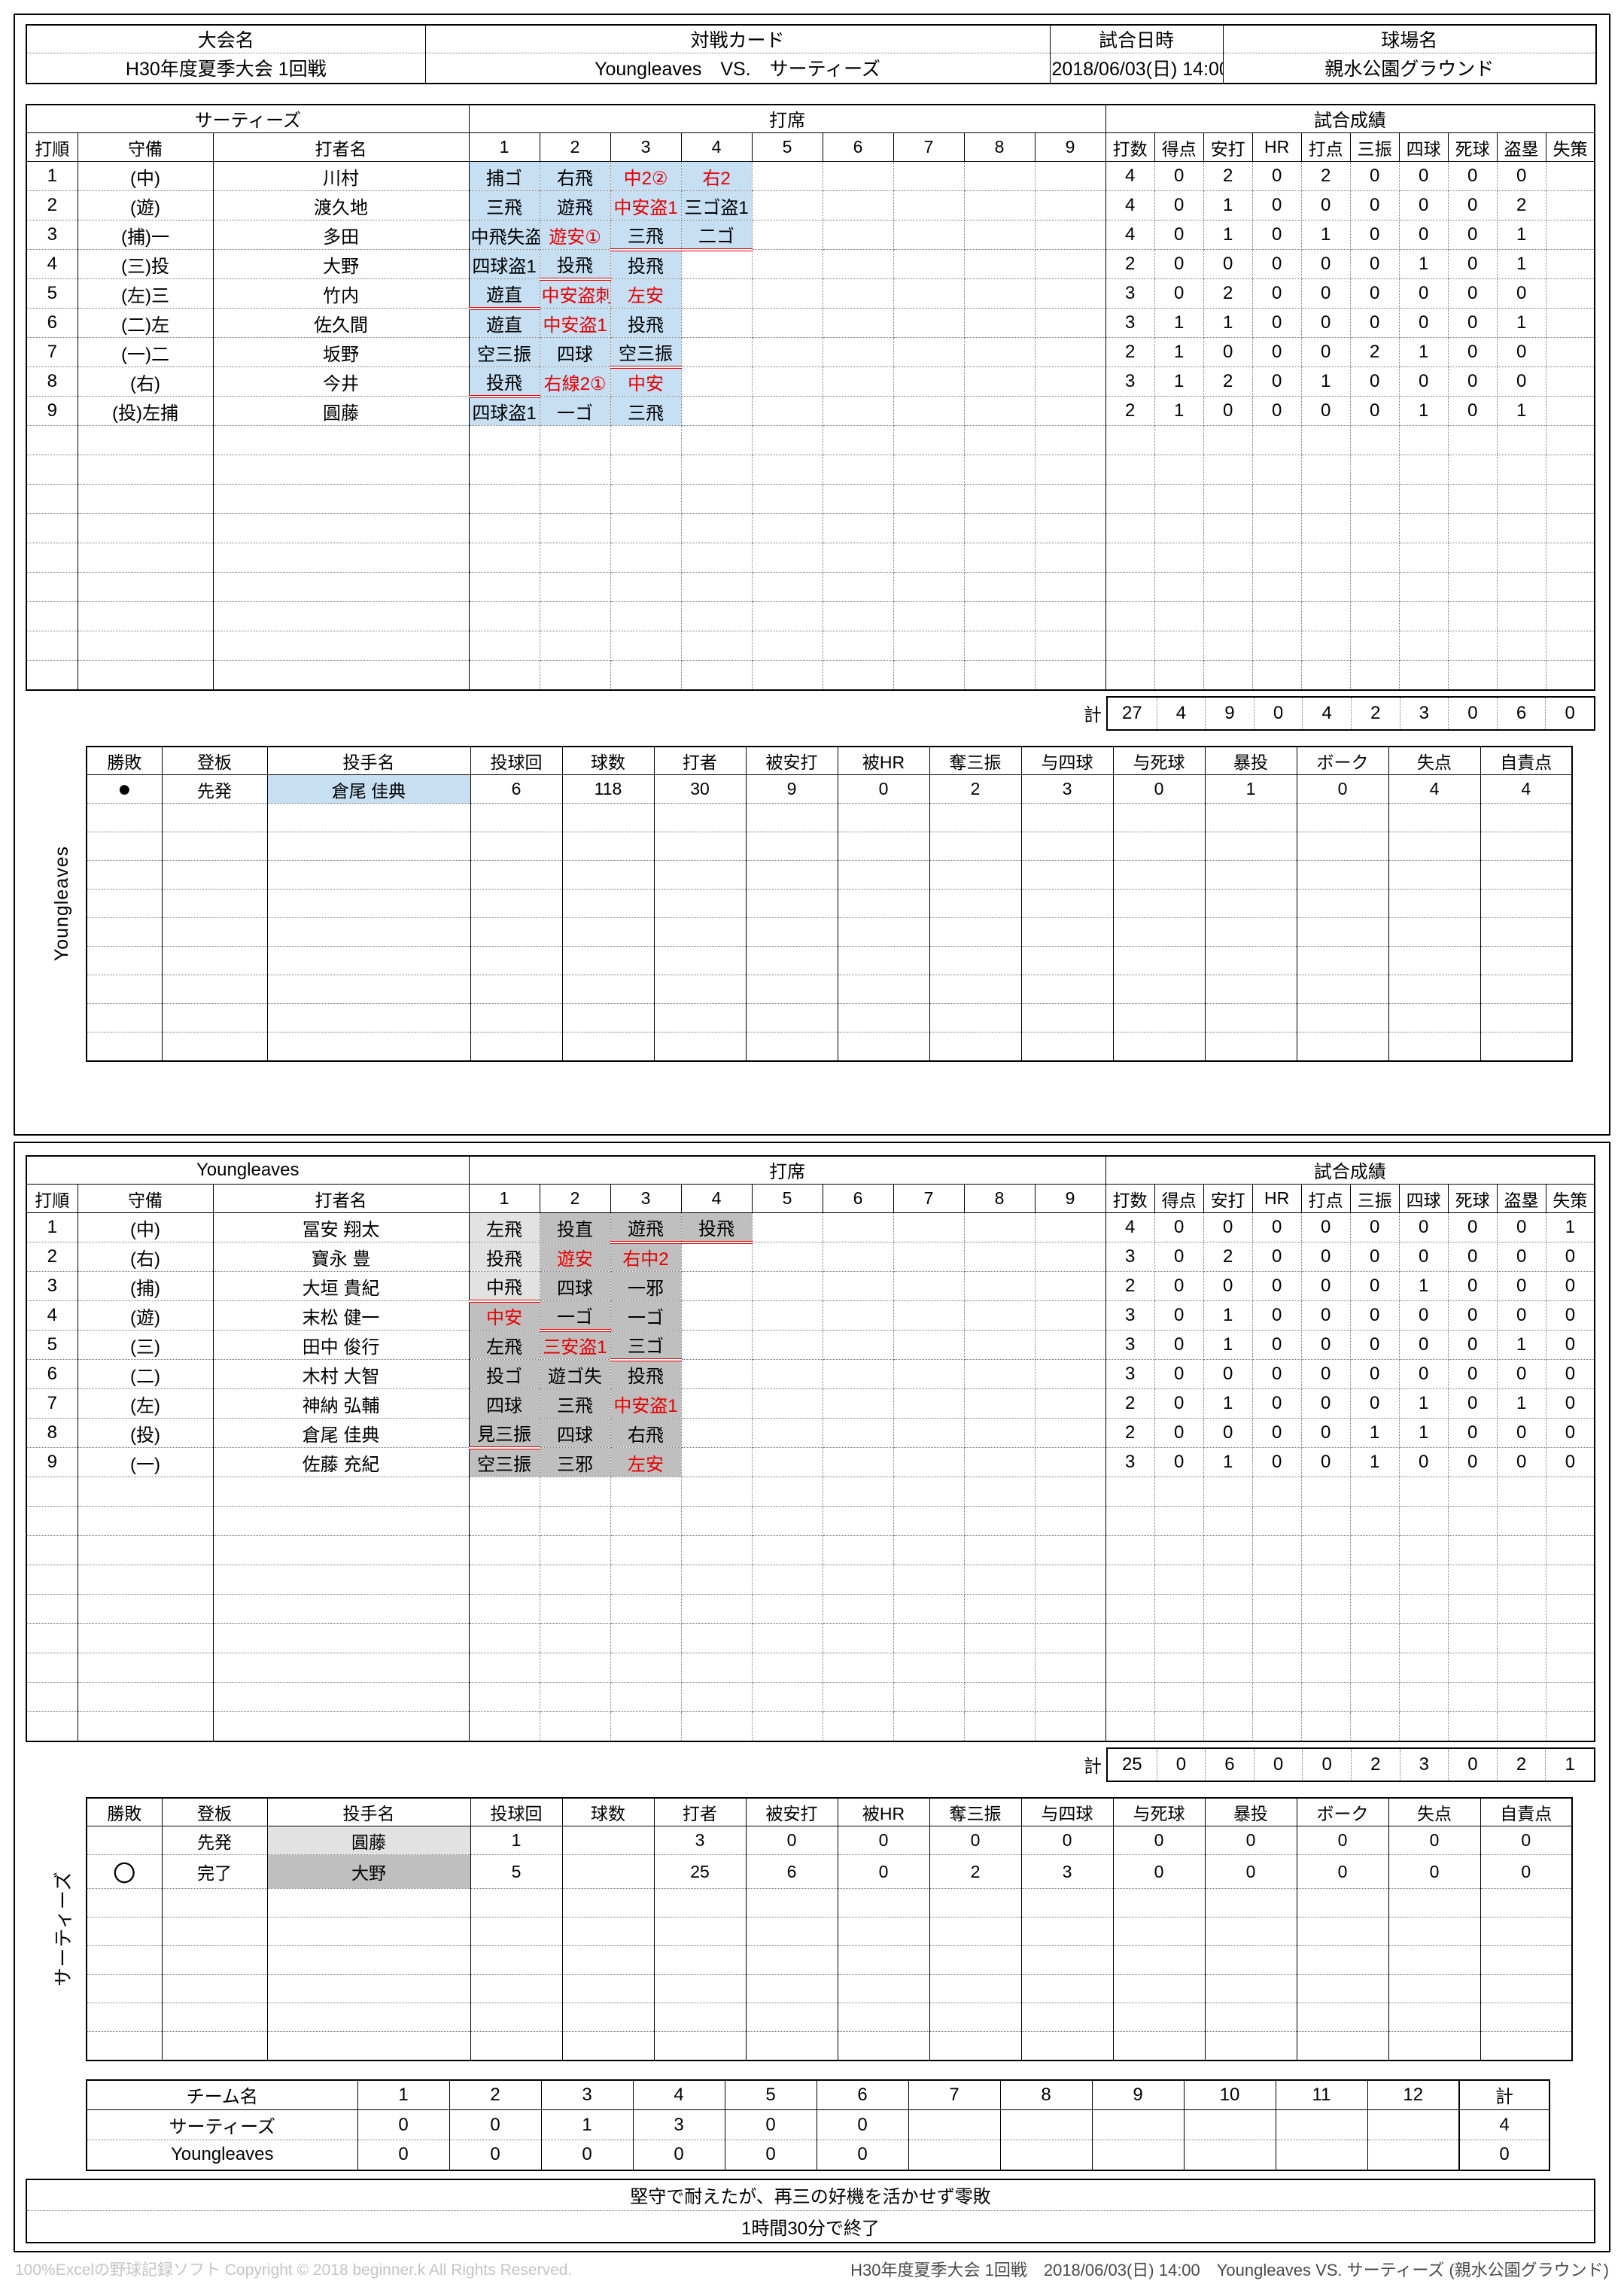 The width and height of the screenshot is (1624, 2281). Describe the element at coordinates (575, 411) in the screenshot. I see `at-bat-cell: 一ゴ` at that location.